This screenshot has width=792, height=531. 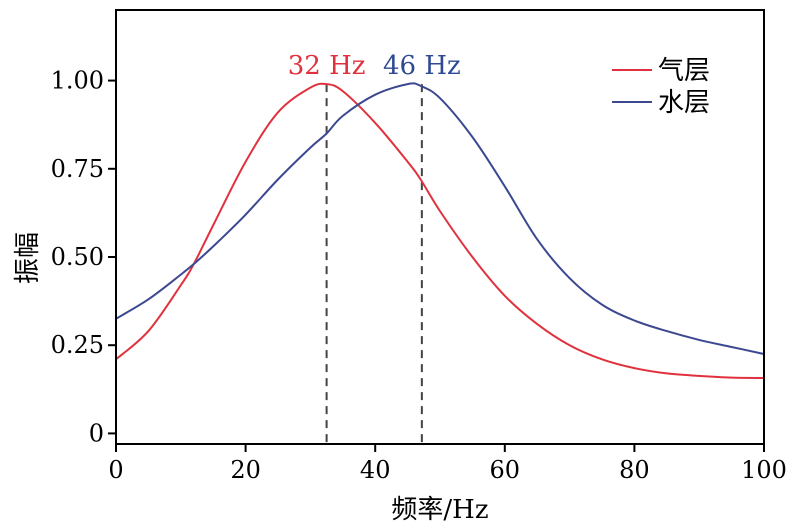 I want to click on x-tick-label: 40, so click(x=375, y=470).